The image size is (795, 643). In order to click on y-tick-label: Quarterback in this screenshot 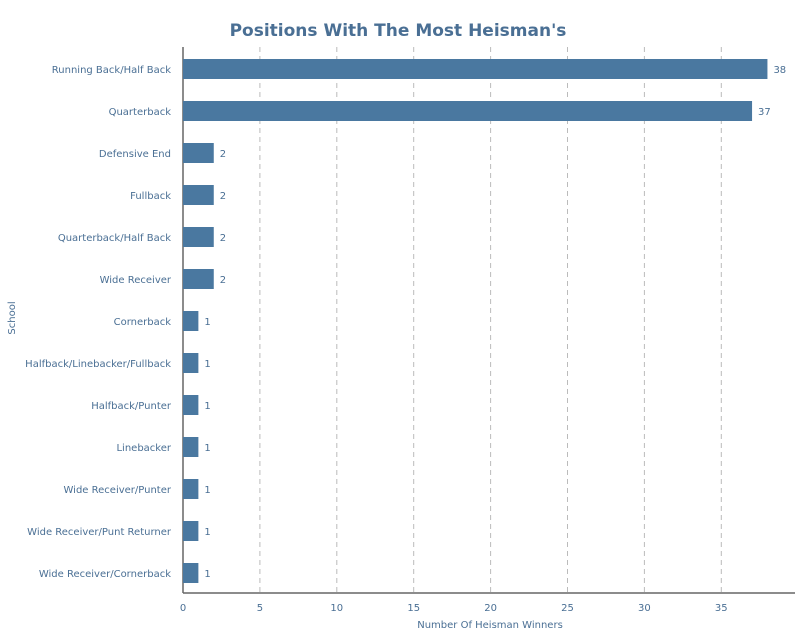, I will do `click(140, 112)`.